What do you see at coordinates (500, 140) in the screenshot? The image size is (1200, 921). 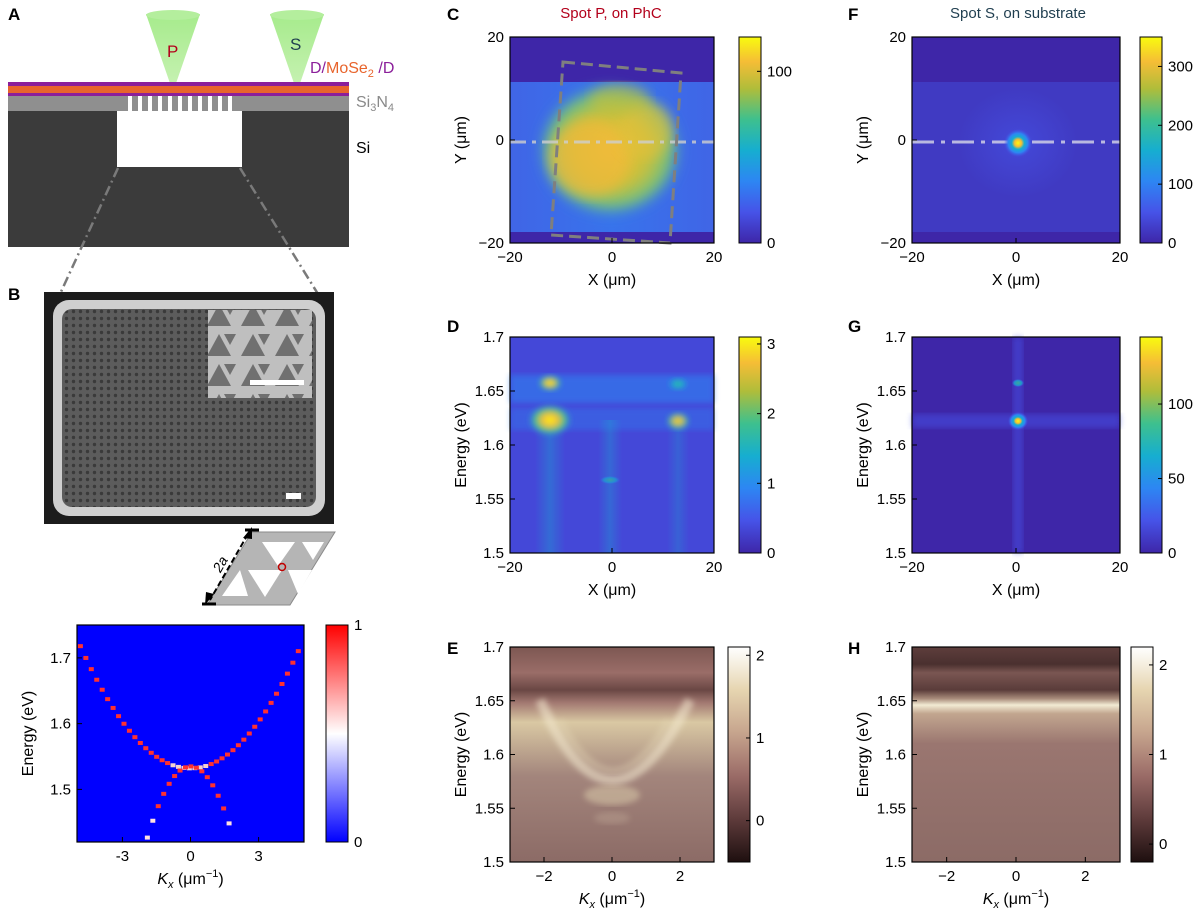 I see `y-tick-label: 0` at bounding box center [500, 140].